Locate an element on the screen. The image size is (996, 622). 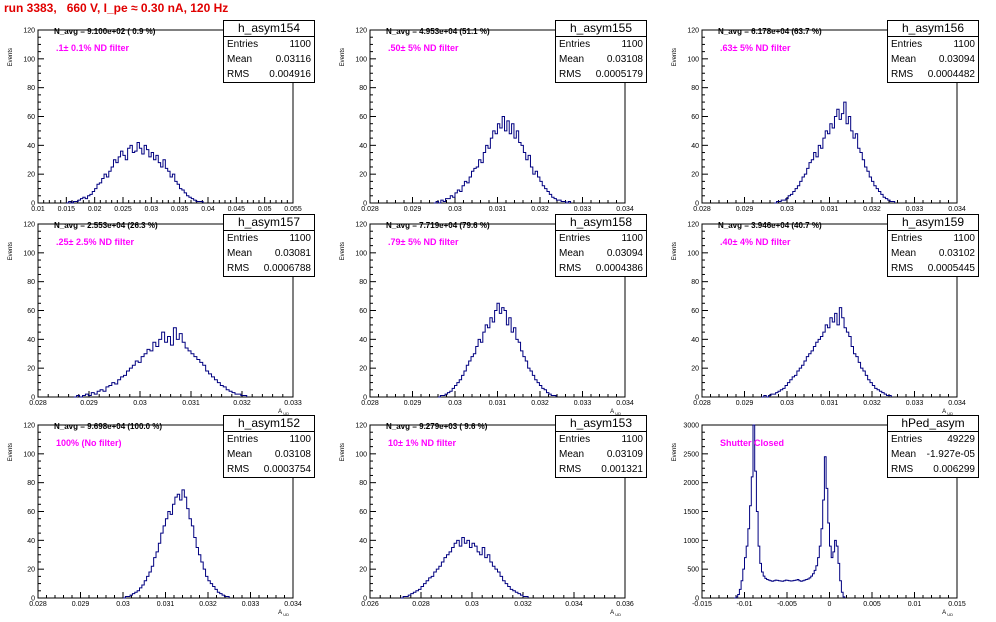
stats-row-rms: RMS 0.0004482 is located at coordinates (933, 74).